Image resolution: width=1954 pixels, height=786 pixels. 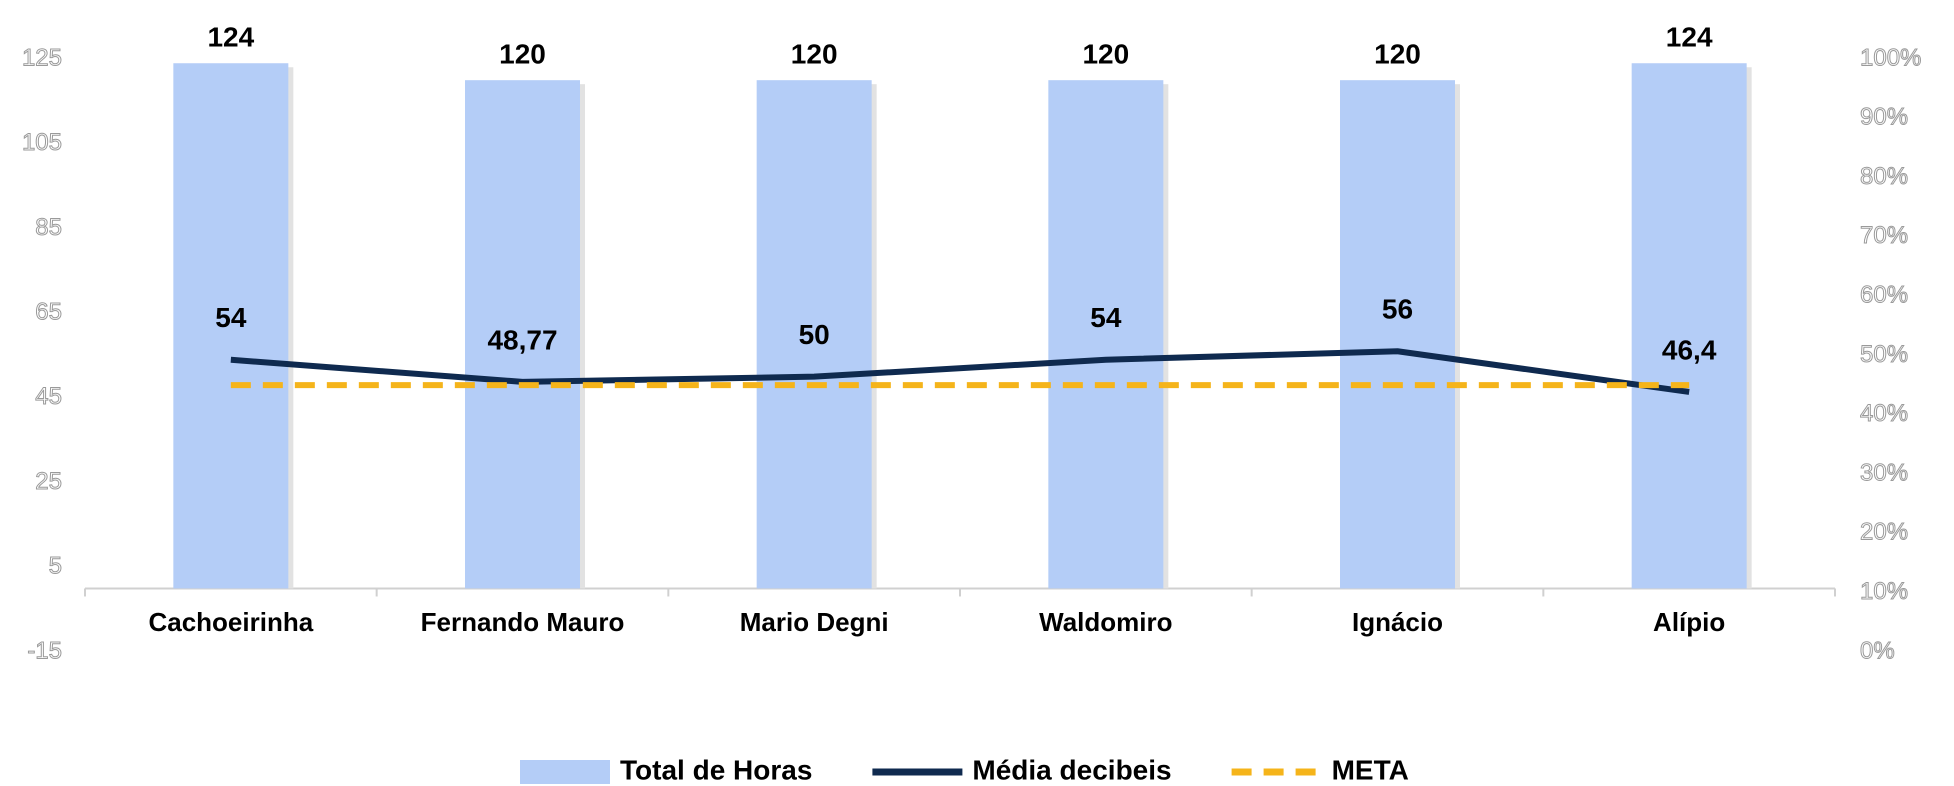 I want to click on x-tick-label: Waldomiro, so click(x=1105, y=622).